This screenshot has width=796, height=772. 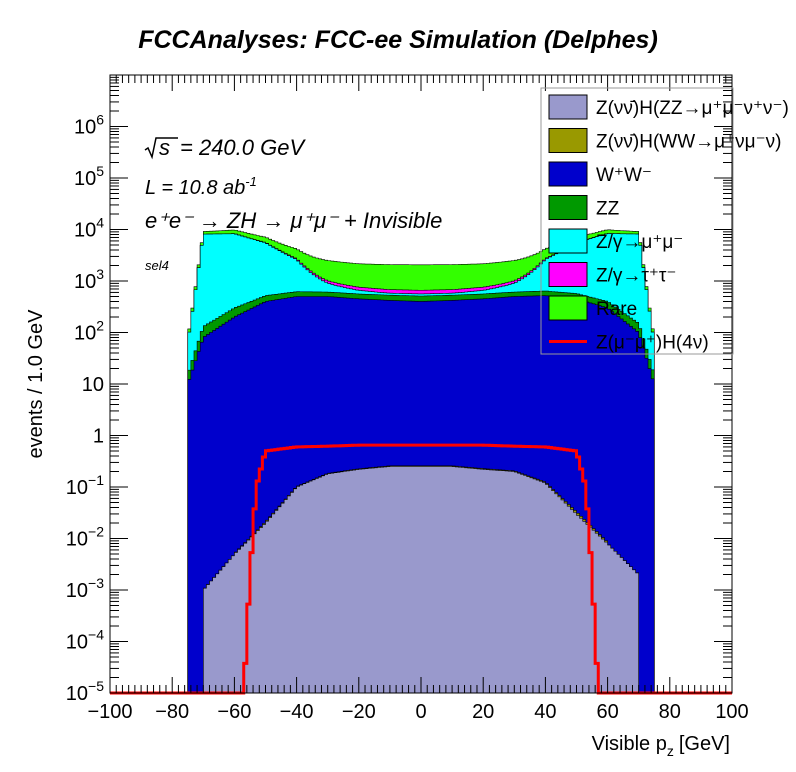 What do you see at coordinates (89, 176) in the screenshot?
I see `y-tick-label: 10⁵` at bounding box center [89, 176].